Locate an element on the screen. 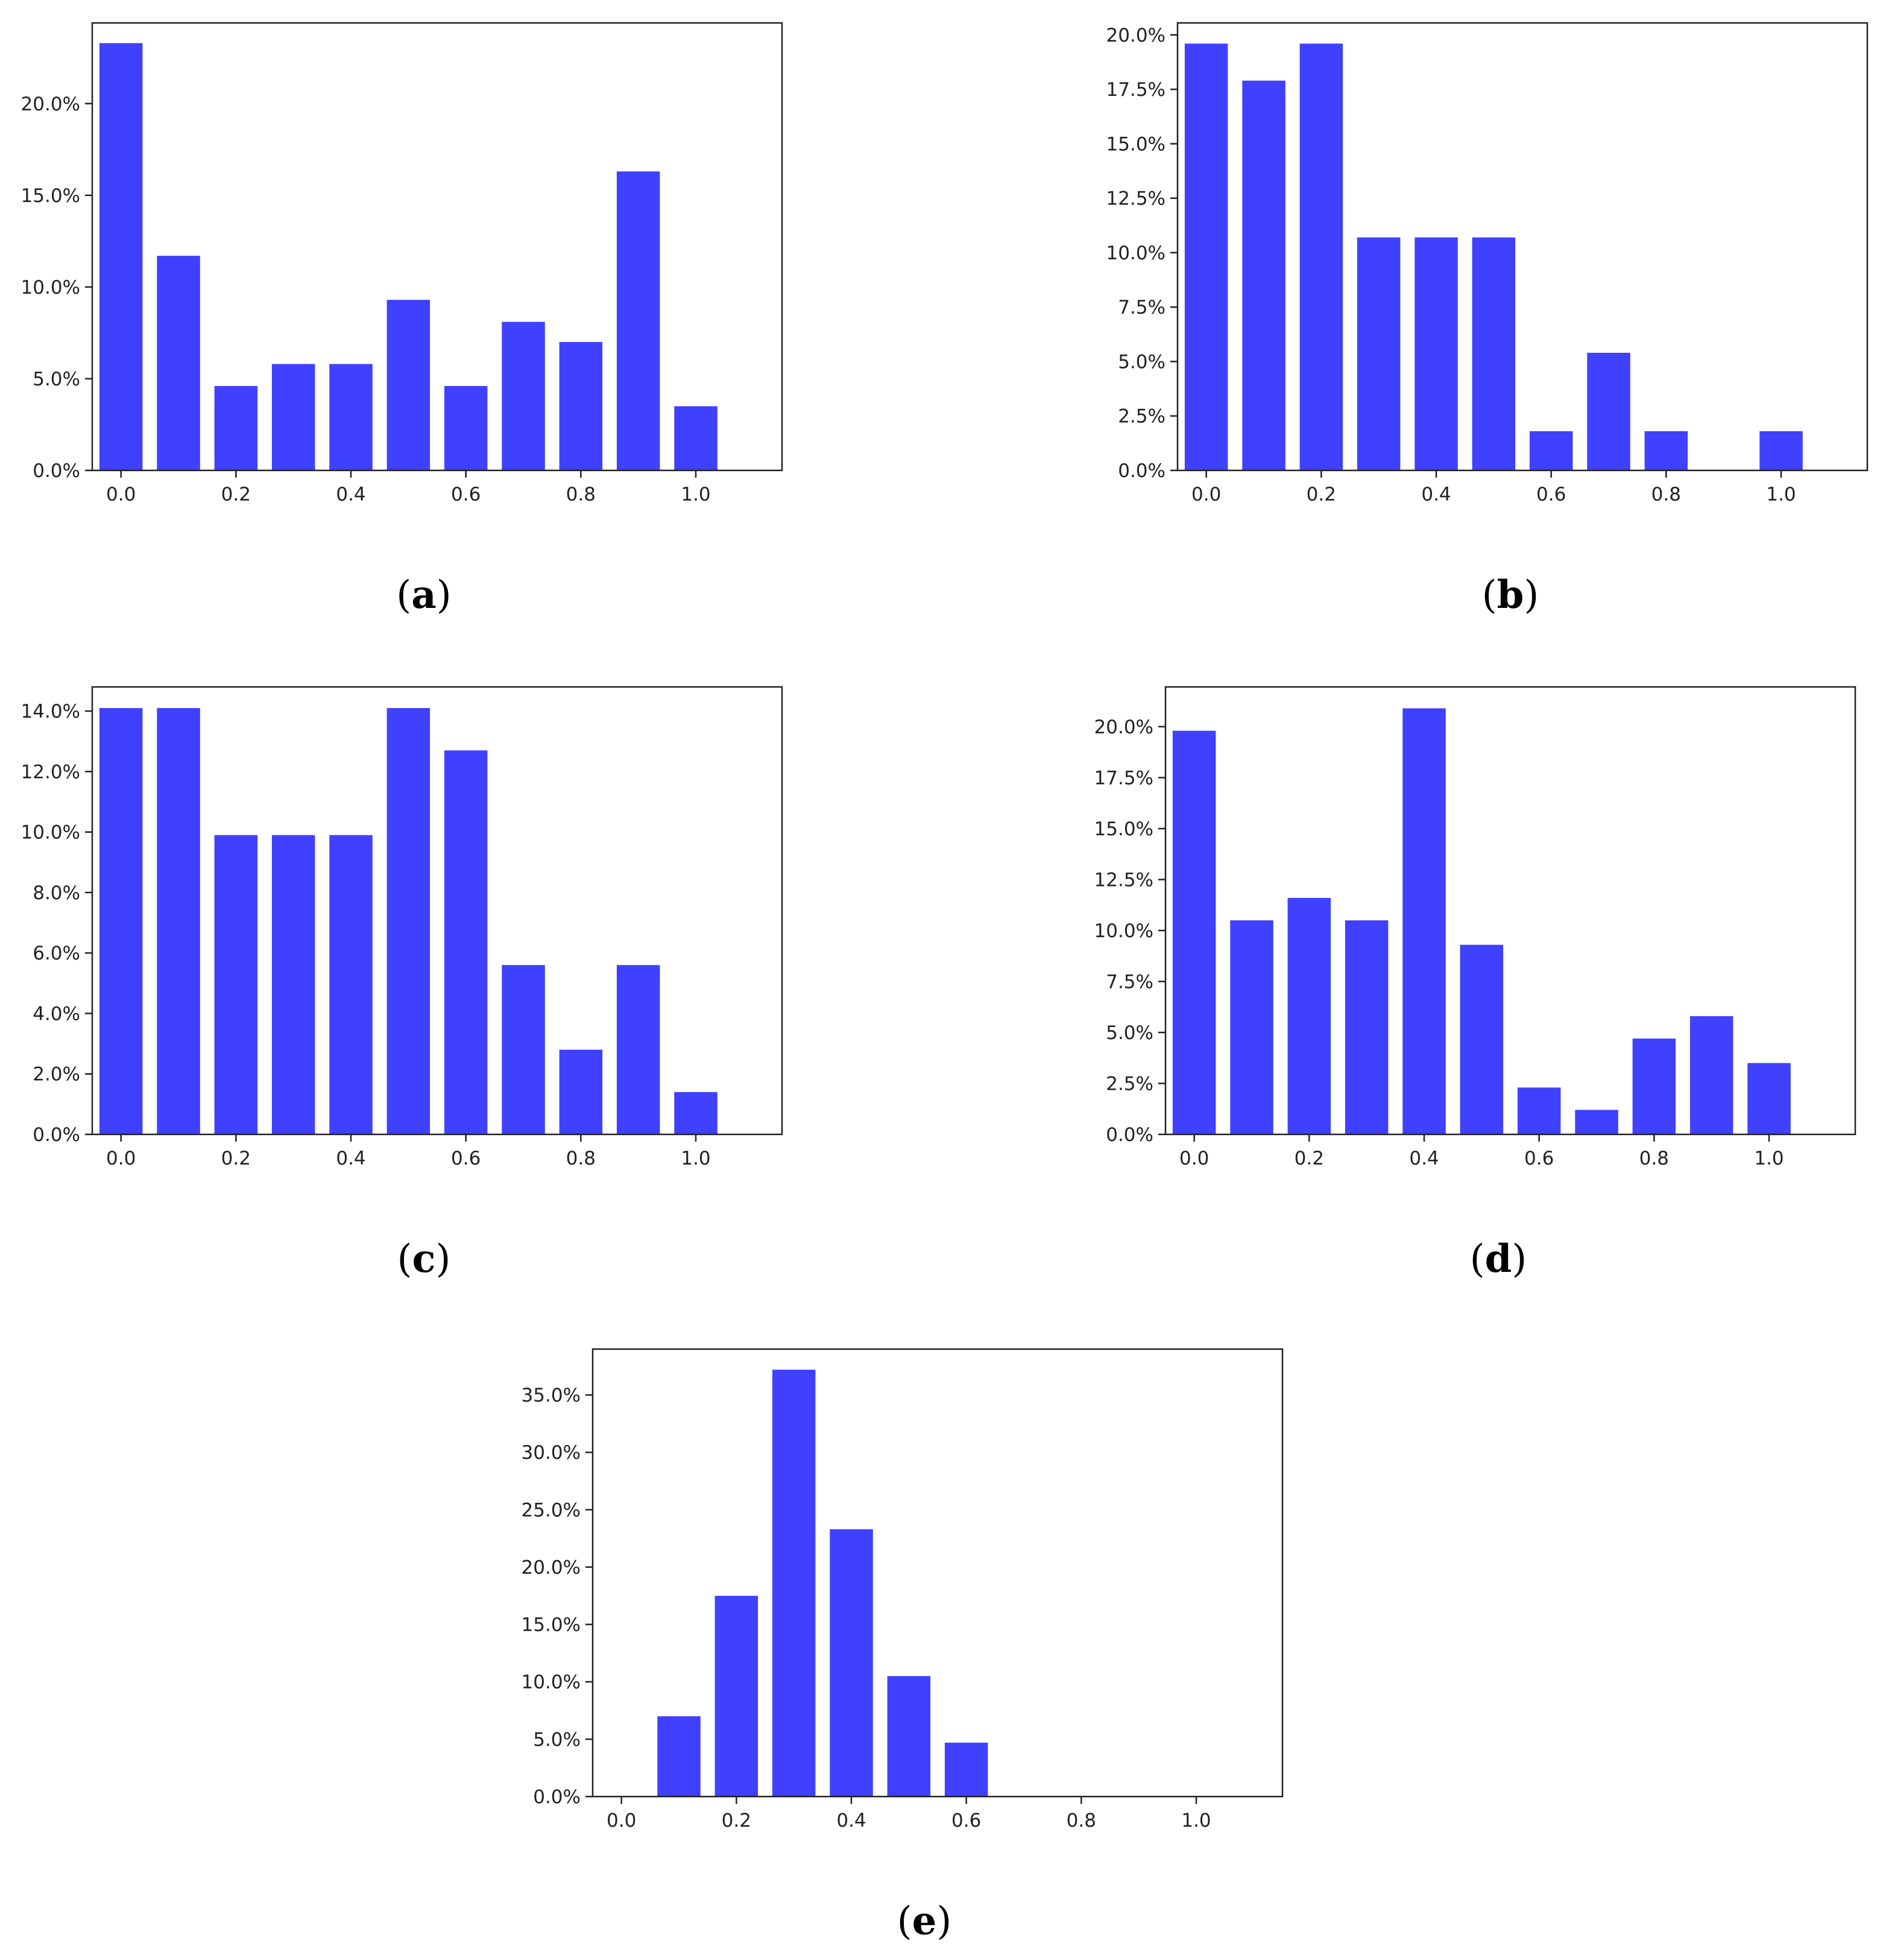 The height and width of the screenshot is (1960, 1883). x-tick-label-e-2: 0.4 is located at coordinates (851, 1821).